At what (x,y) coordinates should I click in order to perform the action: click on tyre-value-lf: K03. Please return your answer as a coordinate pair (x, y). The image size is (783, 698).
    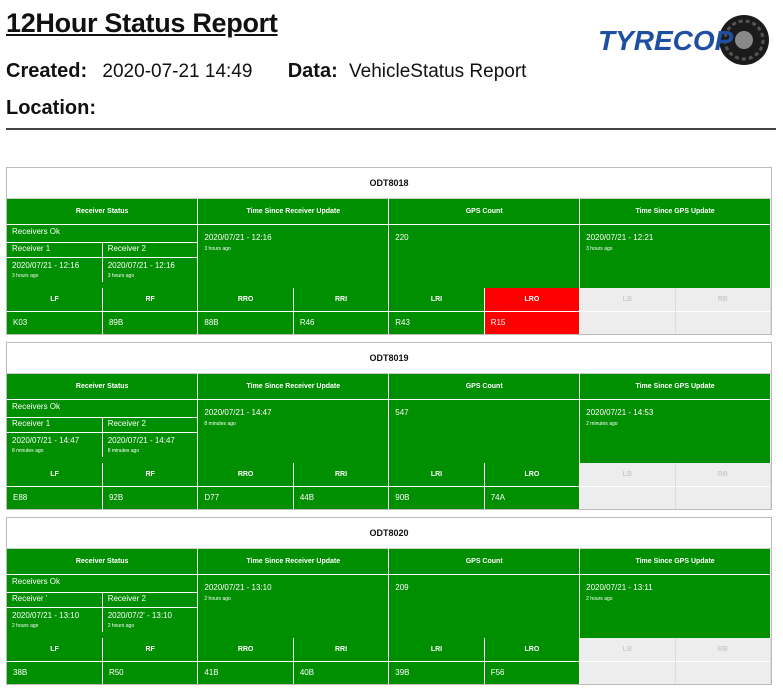
    Looking at the image, I should click on (55, 322).